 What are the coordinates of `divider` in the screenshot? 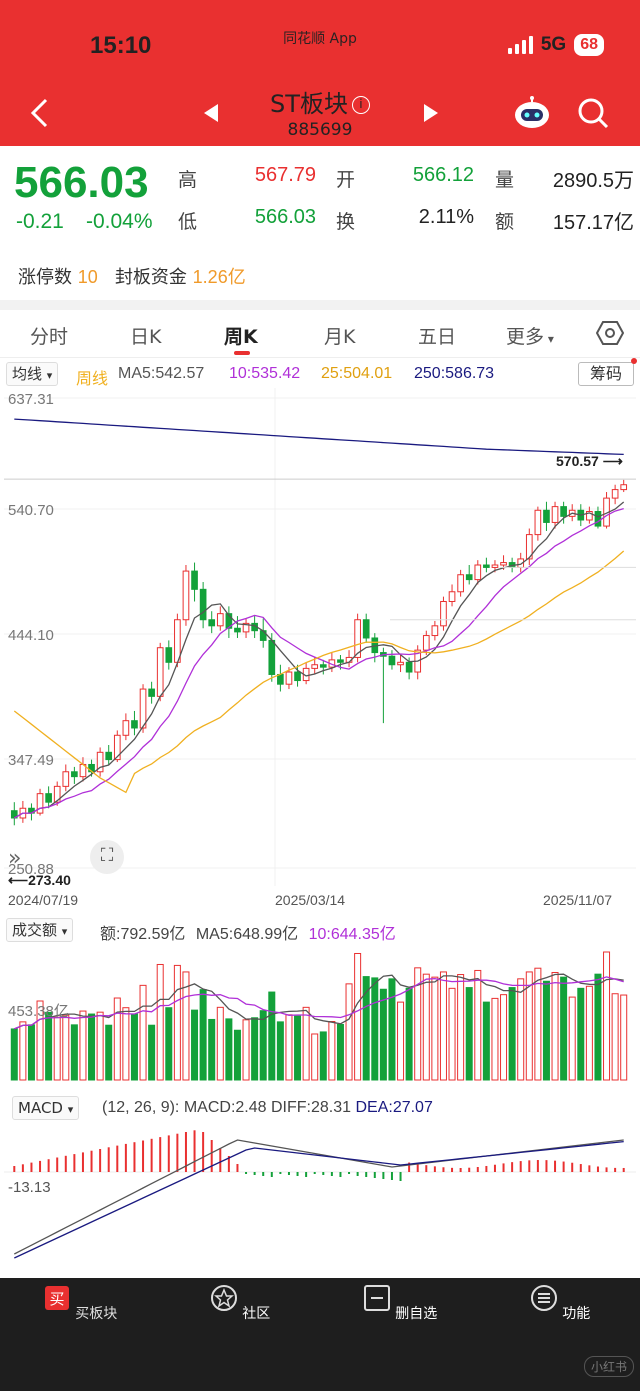 It's located at (320, 305).